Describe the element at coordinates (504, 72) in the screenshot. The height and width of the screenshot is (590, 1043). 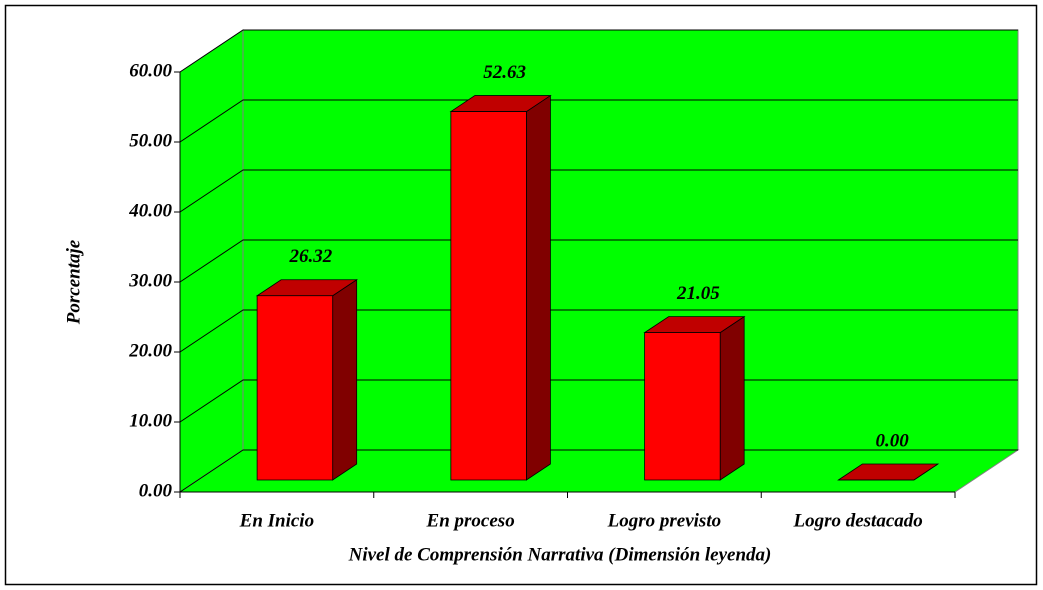
I see `value-label: 52.63` at that location.